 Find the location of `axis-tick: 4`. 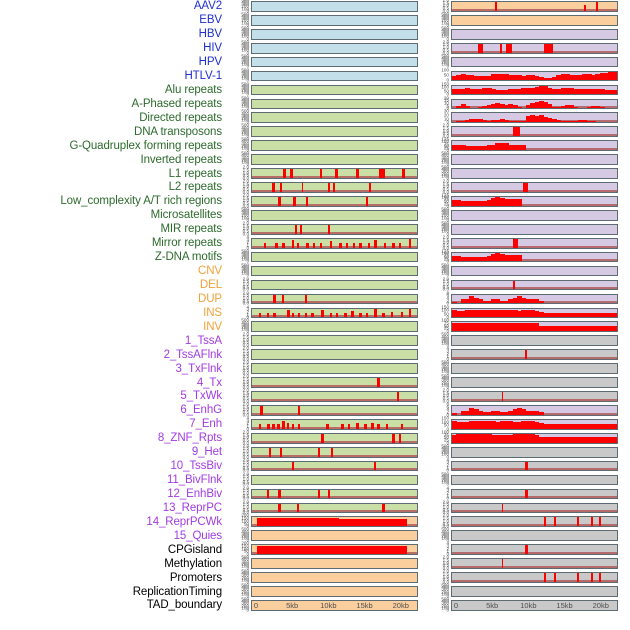

axis-tick: 4 is located at coordinates (447, 348).